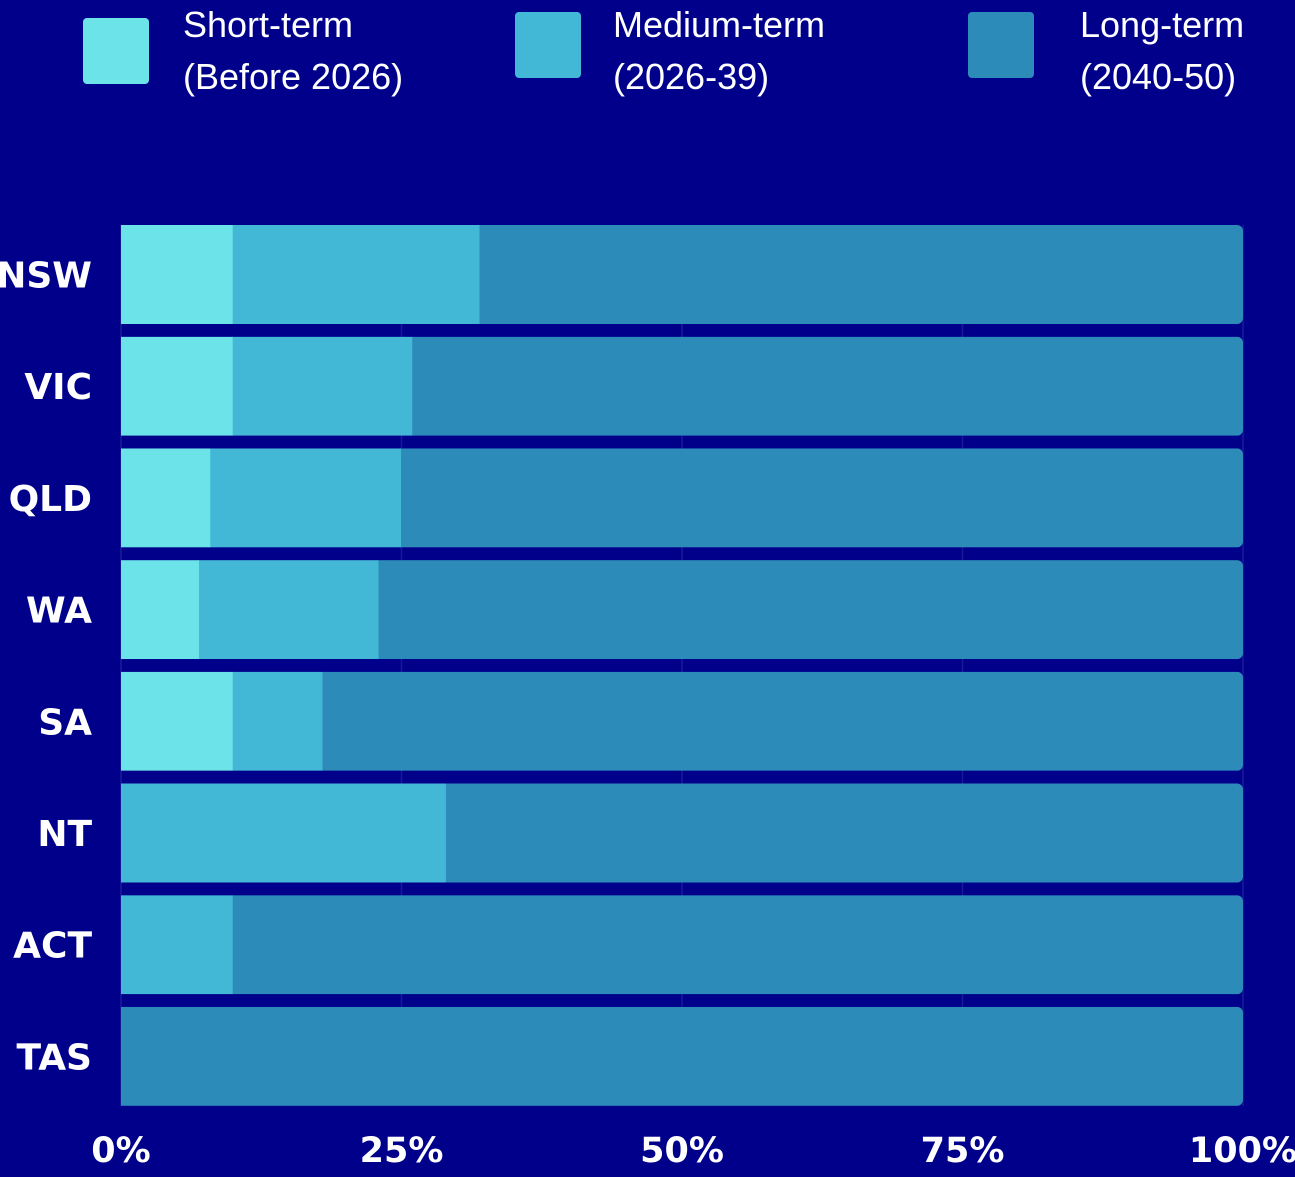 The height and width of the screenshot is (1177, 1295). Describe the element at coordinates (46, 276) in the screenshot. I see `category-label-nsw: NSW` at that location.